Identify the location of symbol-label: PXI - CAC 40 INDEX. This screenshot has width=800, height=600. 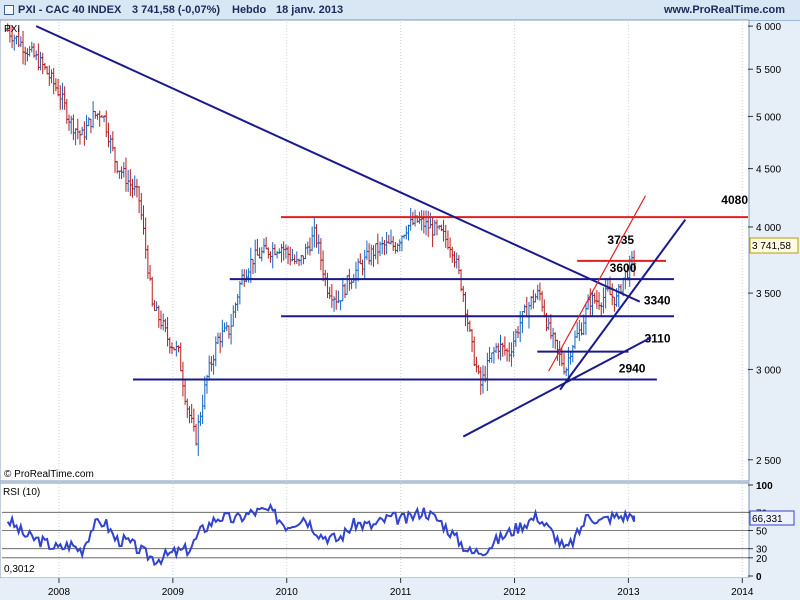
(70, 10).